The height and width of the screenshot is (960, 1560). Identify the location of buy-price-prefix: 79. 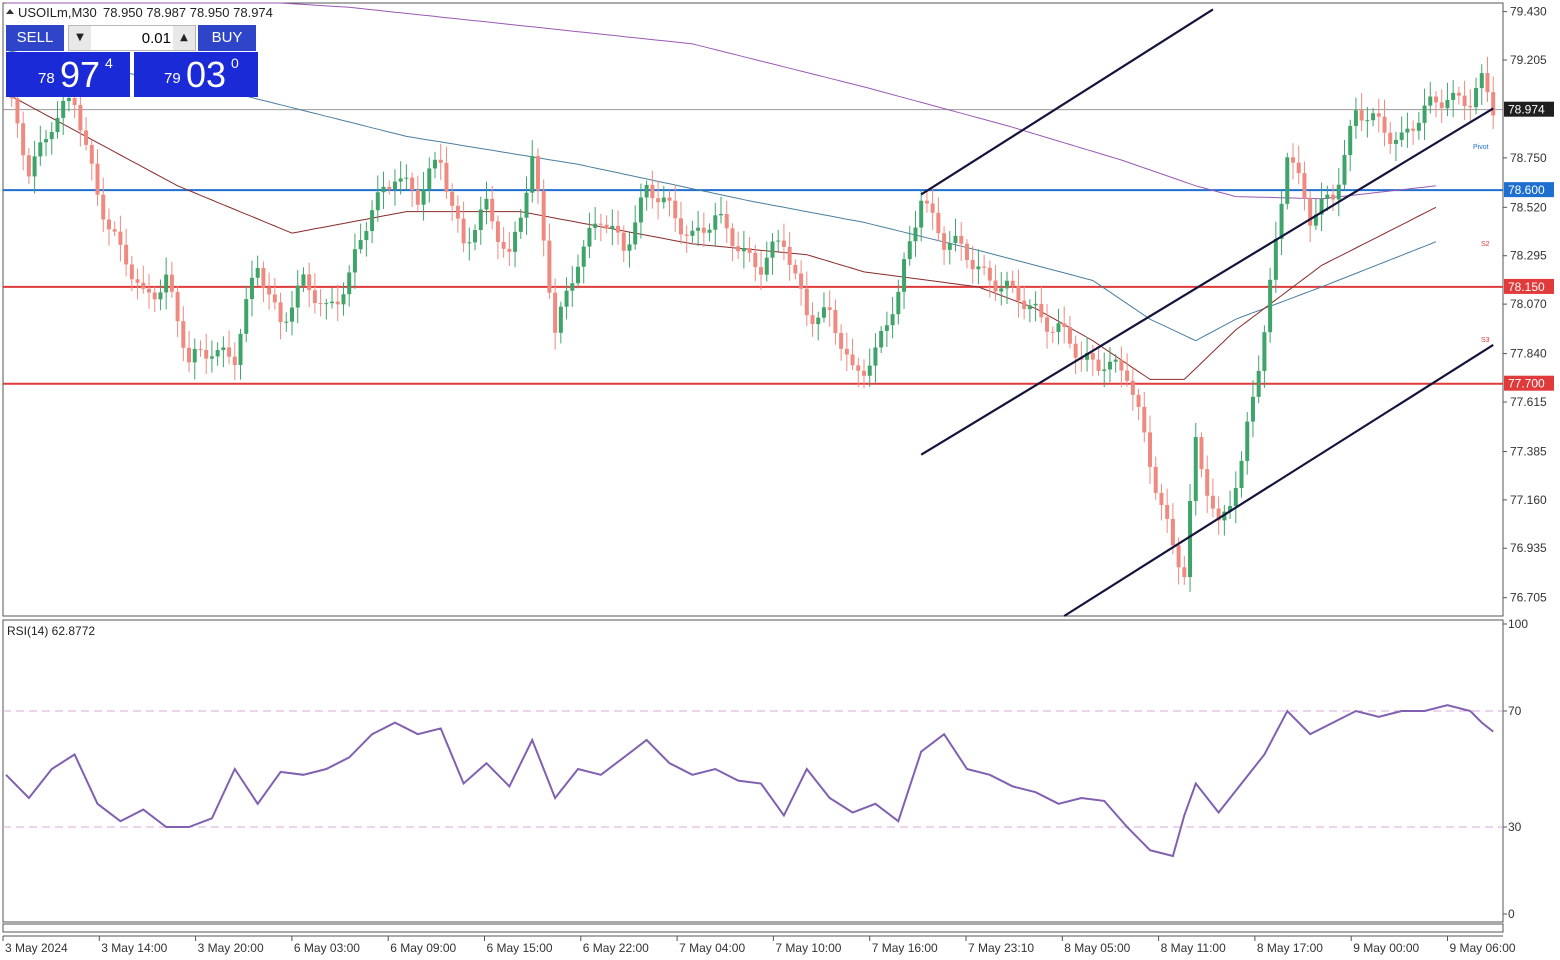
(172, 78).